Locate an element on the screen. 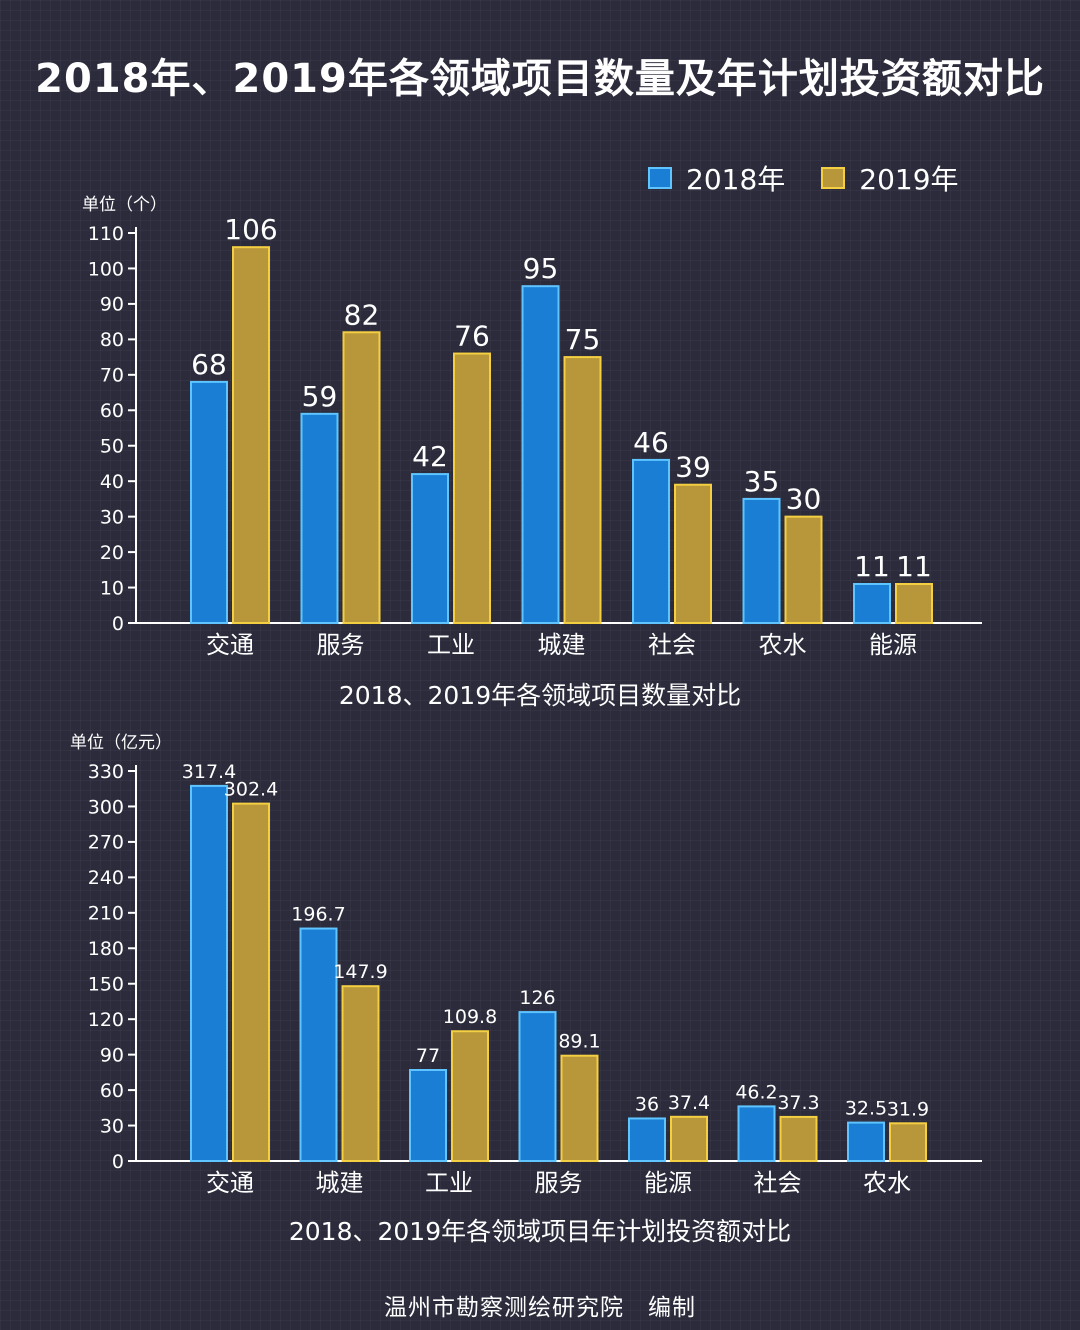 The image size is (1080, 1330). bar-value-label: 106 is located at coordinates (250, 229).